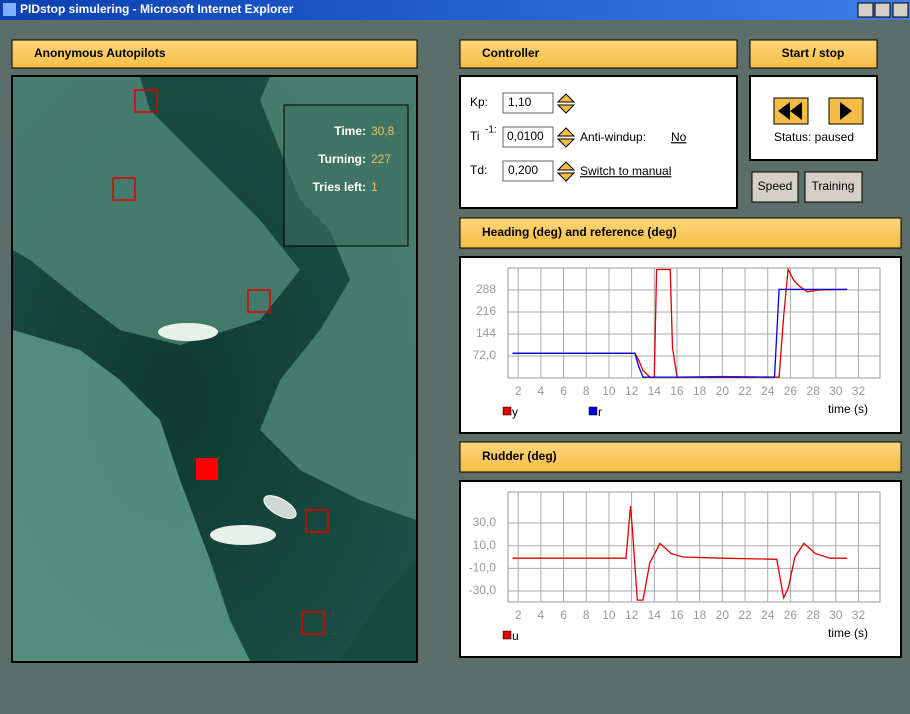  I want to click on y-tick-label: 72,0, so click(485, 355).